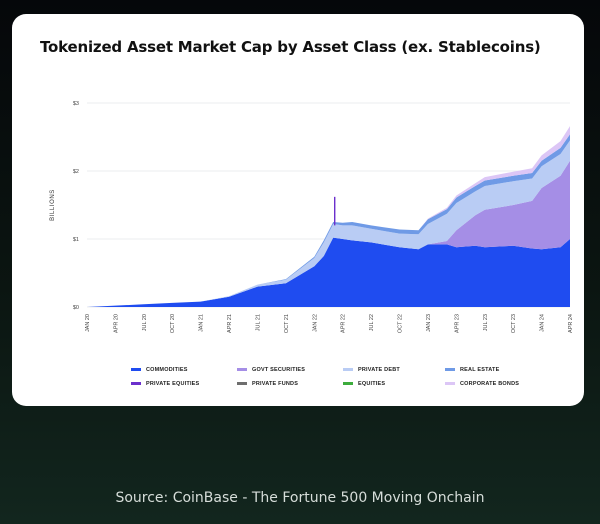 The height and width of the screenshot is (524, 600). What do you see at coordinates (457, 323) in the screenshot?
I see `x-tick-label: APR 23` at bounding box center [457, 323].